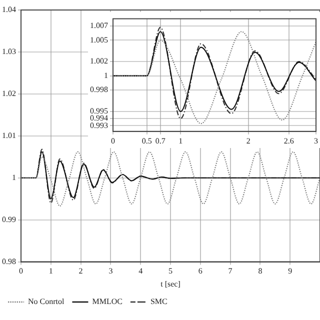  I want to click on y-tick-label: 0.99, so click(9, 219).